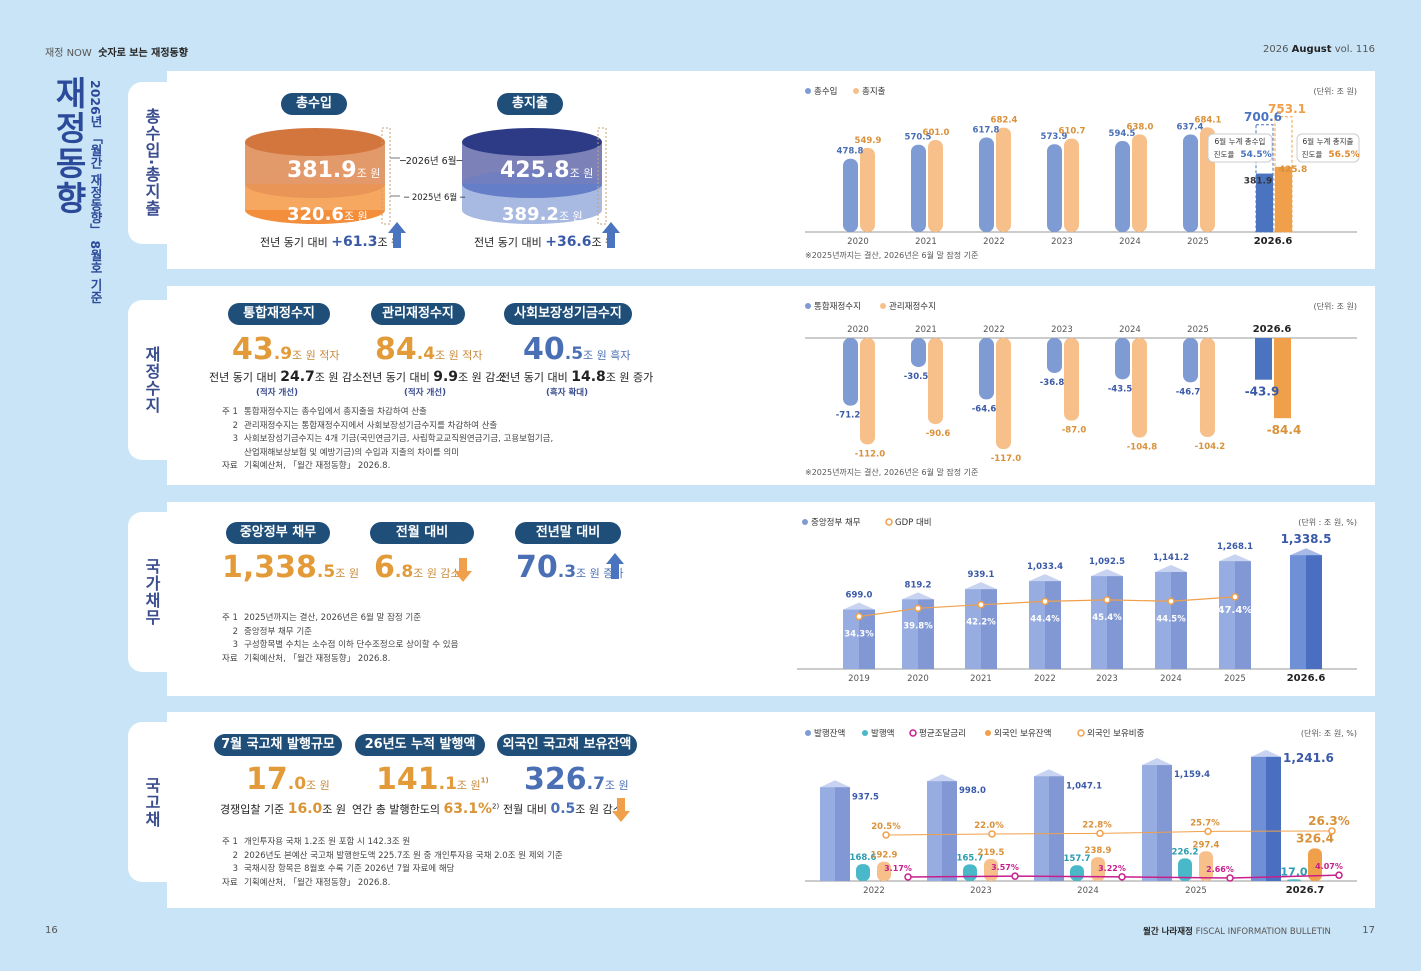 This screenshot has width=1421, height=971. I want to click on down-arrow-icon, so click(463, 570).